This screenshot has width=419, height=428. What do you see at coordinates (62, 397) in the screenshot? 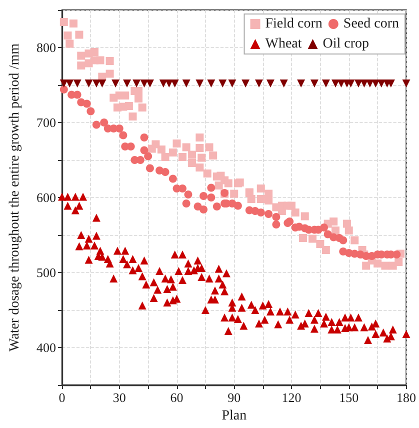
I see `x-tick-label: 0` at bounding box center [62, 397].